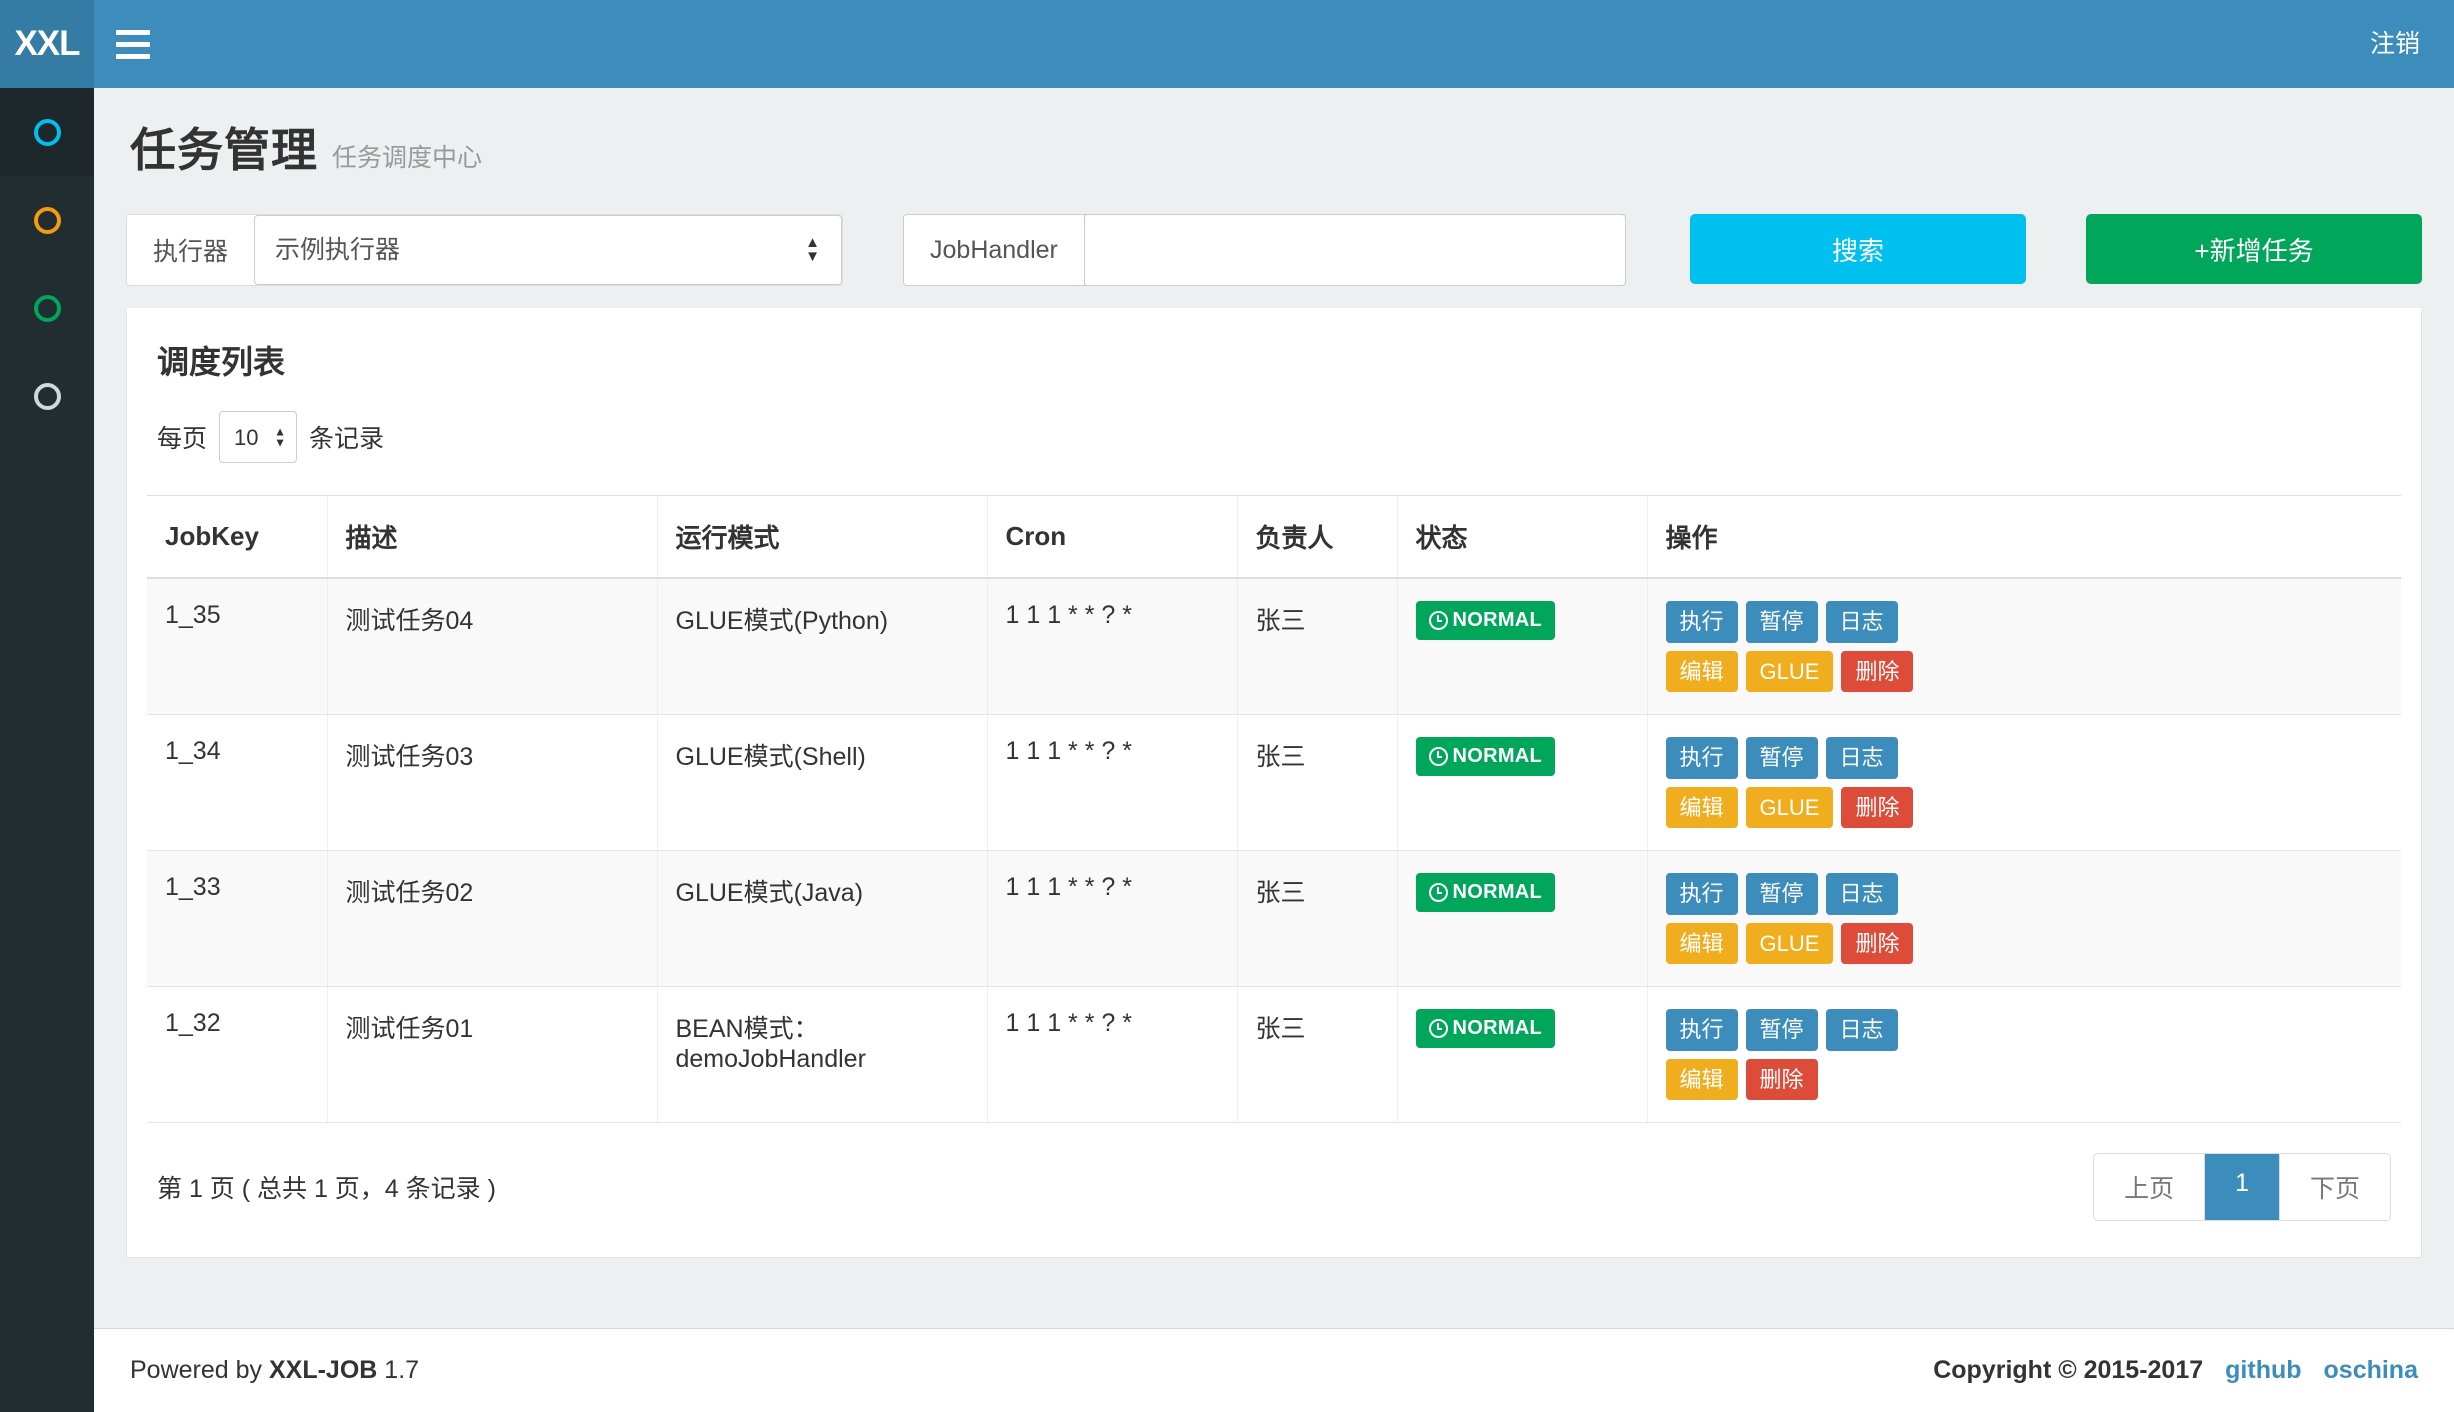  What do you see at coordinates (347, 439) in the screenshot?
I see `per-page-suffix: 条记录` at bounding box center [347, 439].